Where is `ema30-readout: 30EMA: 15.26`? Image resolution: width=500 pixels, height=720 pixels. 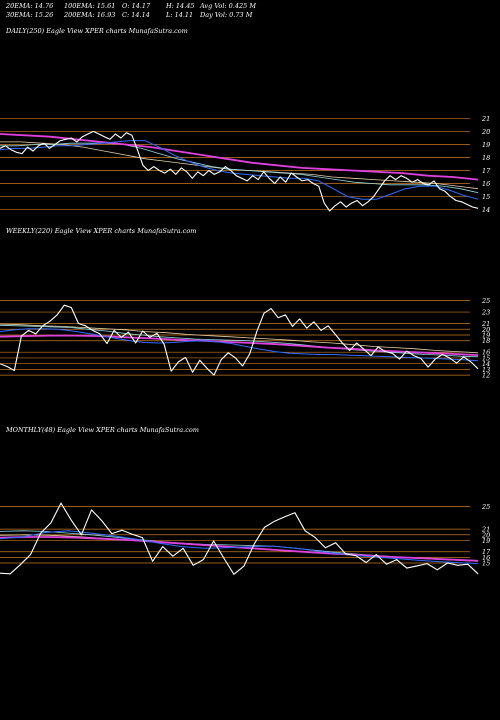 ema30-readout: 30EMA: 15.26 is located at coordinates (30, 15).